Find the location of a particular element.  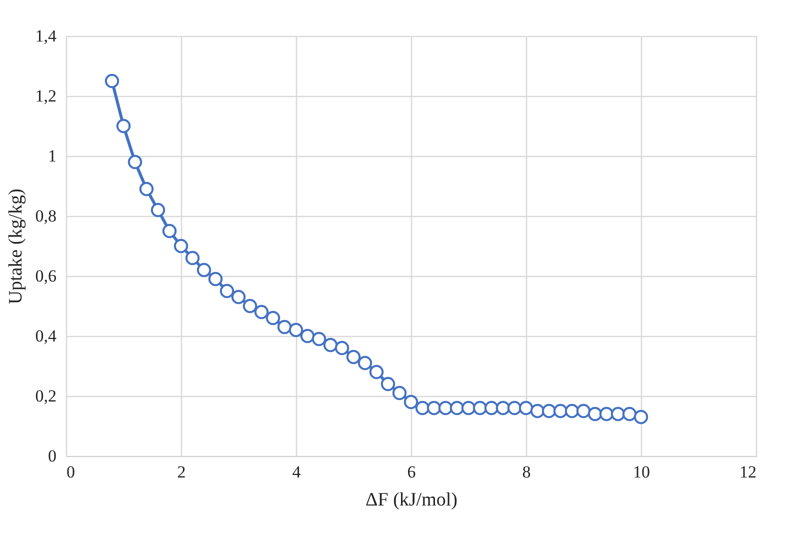

y-tick-label: 0,4 is located at coordinates (46, 336).